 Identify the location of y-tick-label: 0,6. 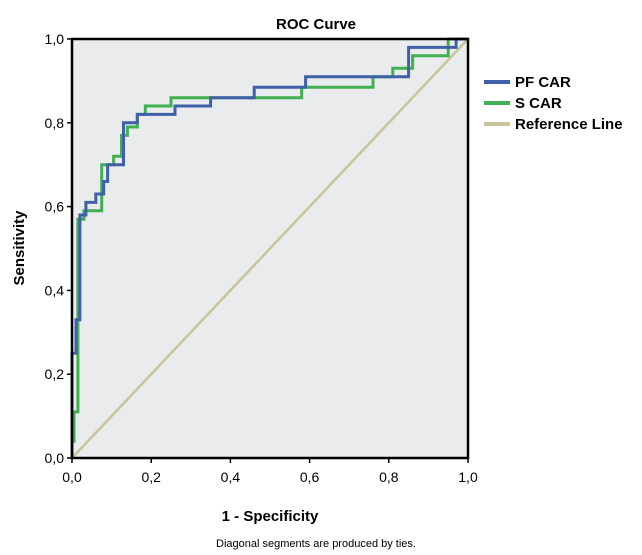
(55, 207).